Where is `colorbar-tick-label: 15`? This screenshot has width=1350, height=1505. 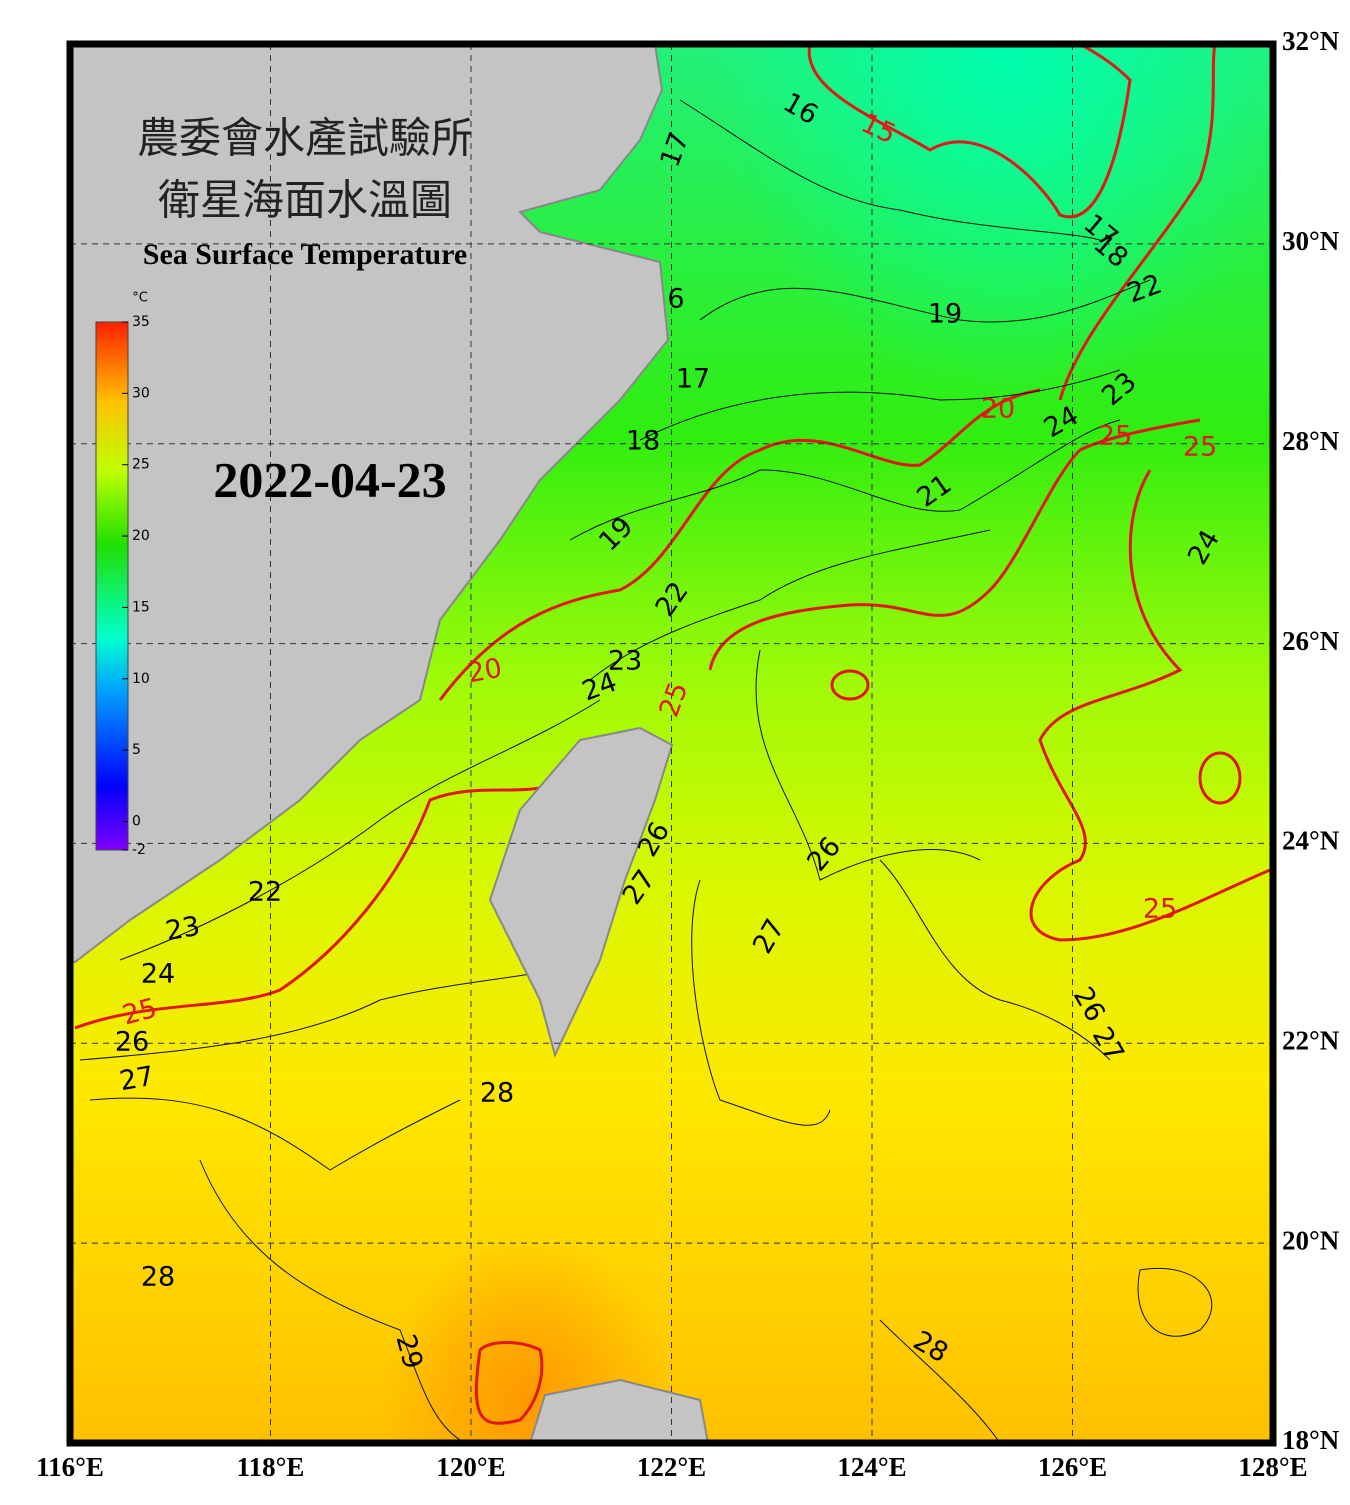
colorbar-tick-label: 15 is located at coordinates (141, 607).